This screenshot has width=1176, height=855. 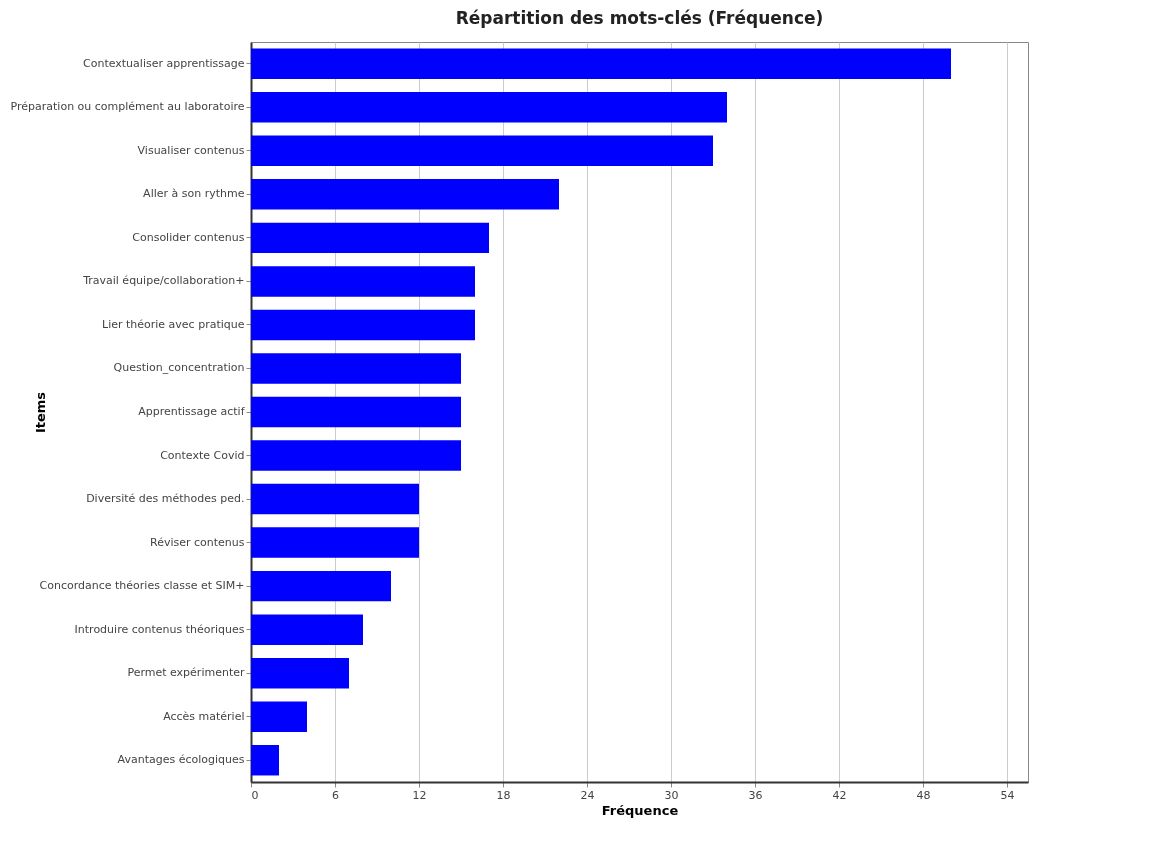 I want to click on y-axis-title: Items, so click(x=40, y=412).